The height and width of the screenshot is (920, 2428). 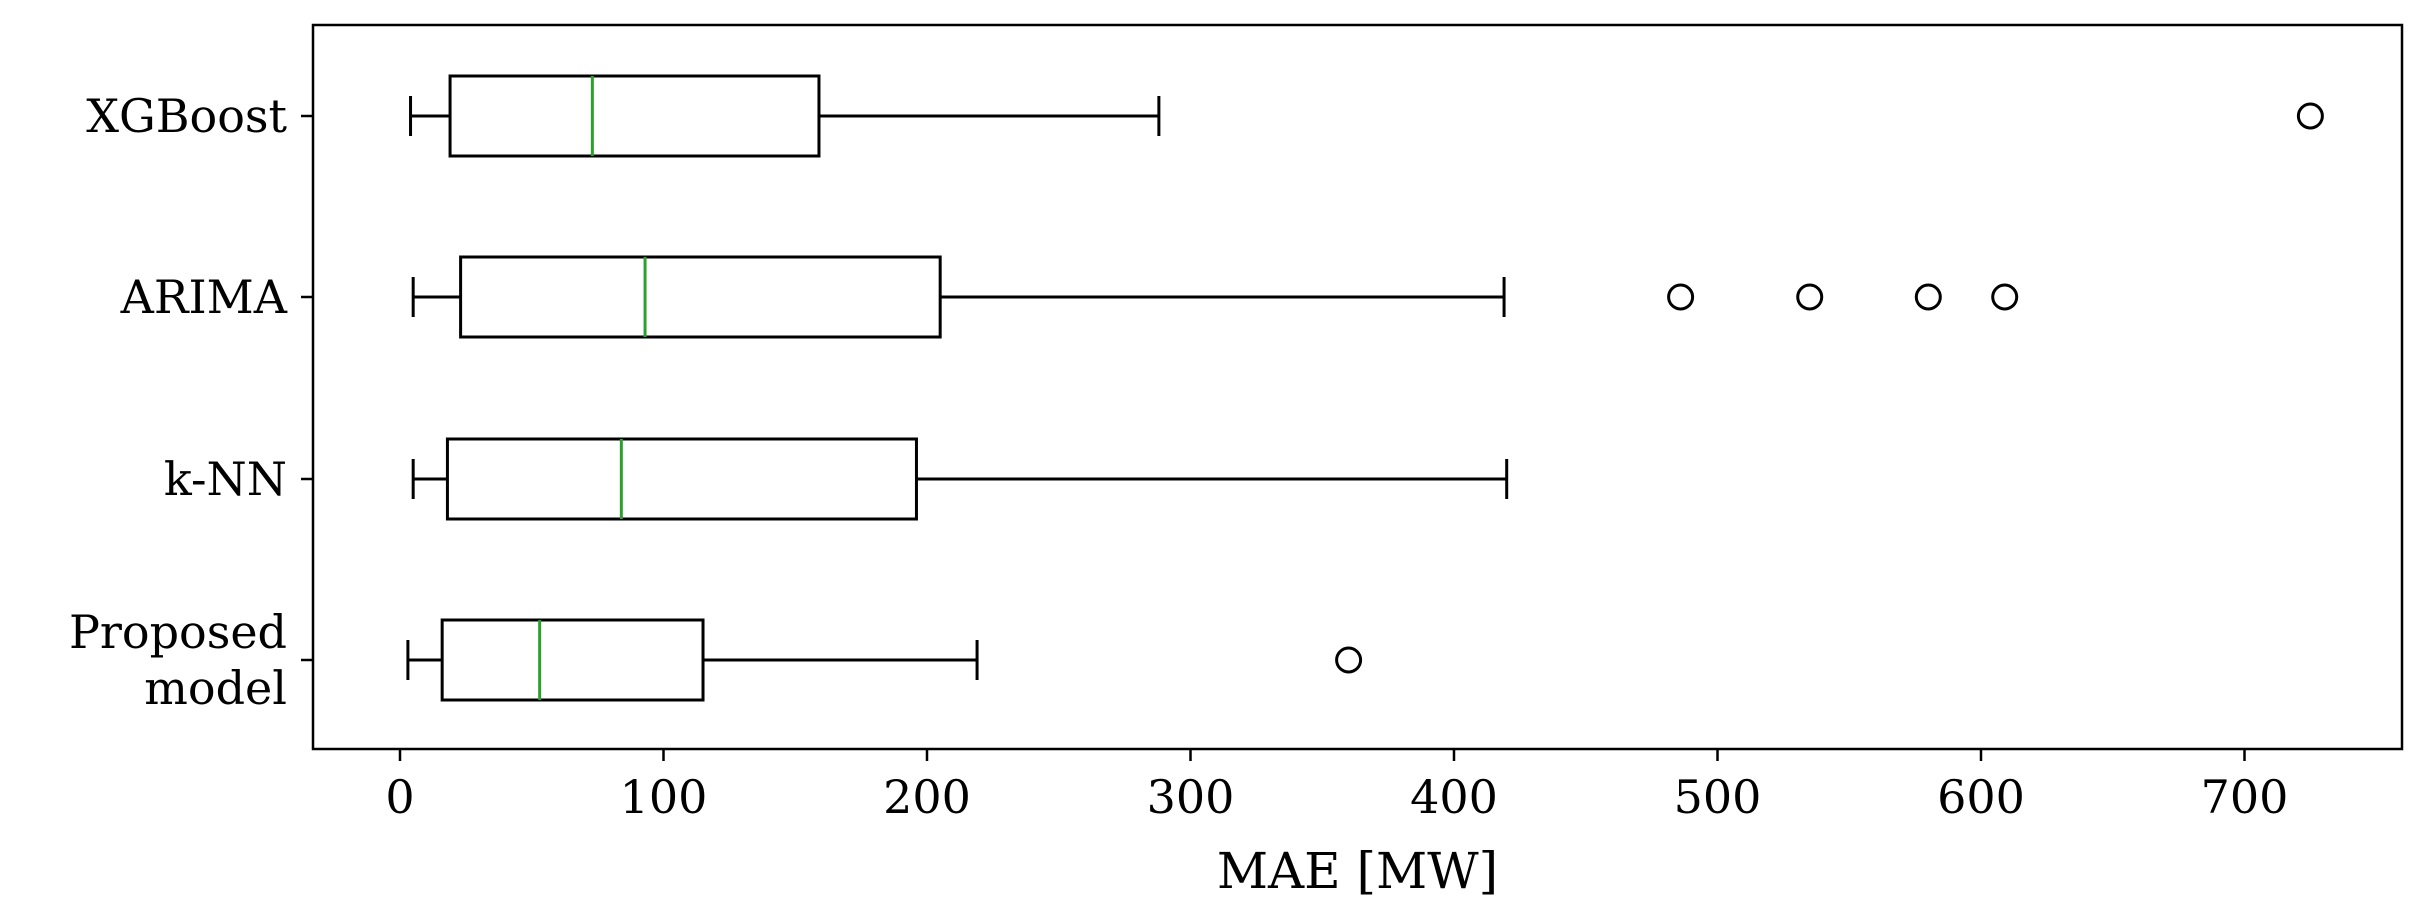 I want to click on x-tick-label: 0, so click(x=399, y=797).